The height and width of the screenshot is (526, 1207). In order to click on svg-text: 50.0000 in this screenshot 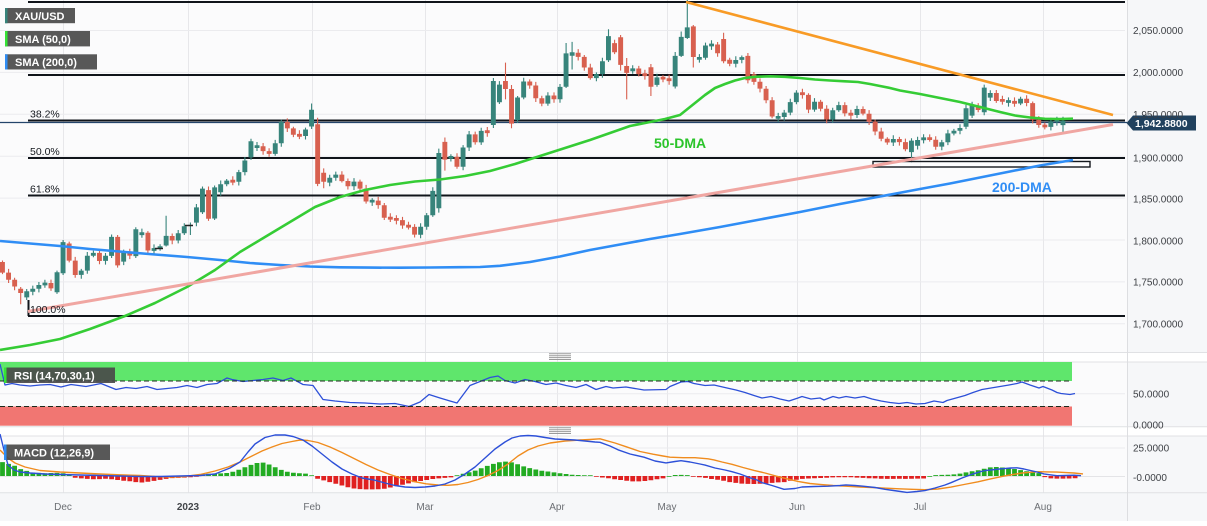, I will do `click(1151, 394)`.